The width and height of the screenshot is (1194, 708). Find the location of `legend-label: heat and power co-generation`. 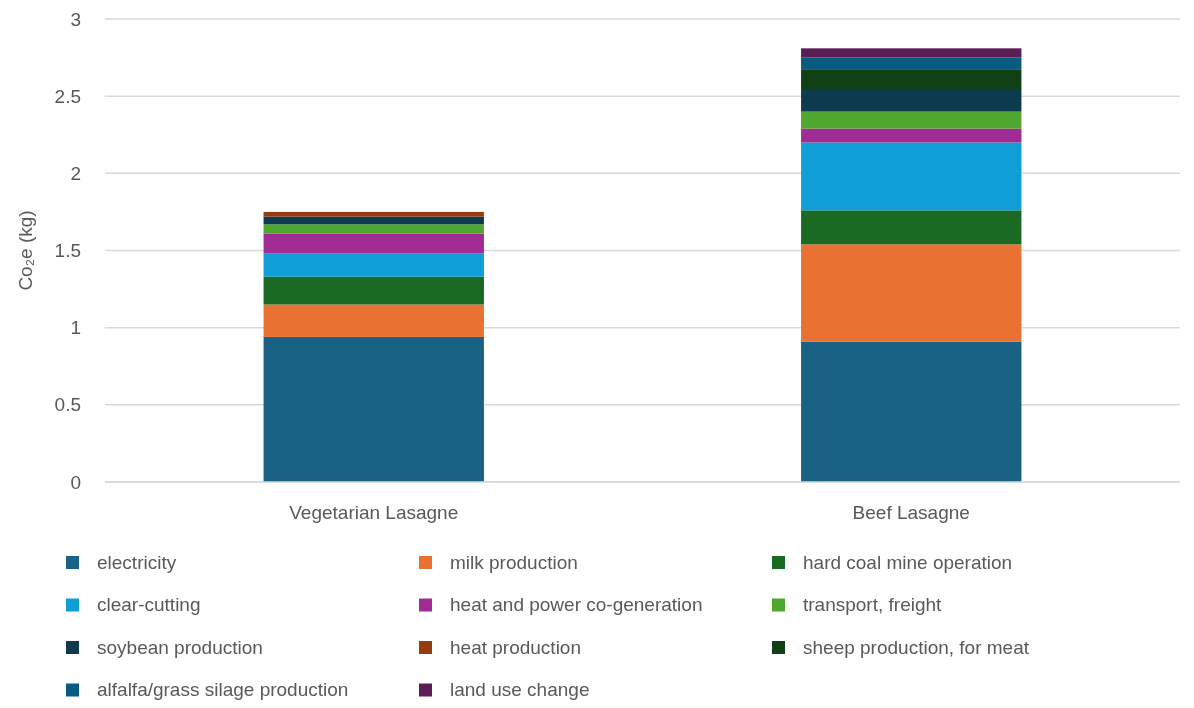

legend-label: heat and power co-generation is located at coordinates (576, 605).